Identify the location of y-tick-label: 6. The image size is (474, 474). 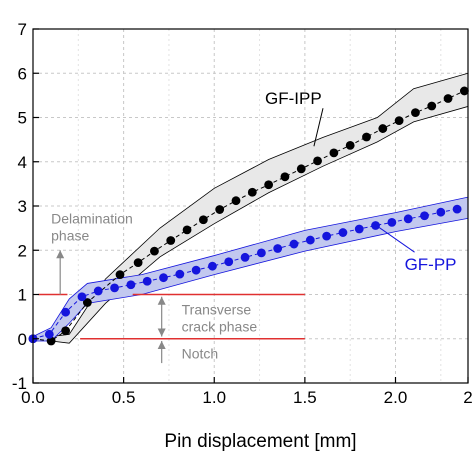
(22, 73).